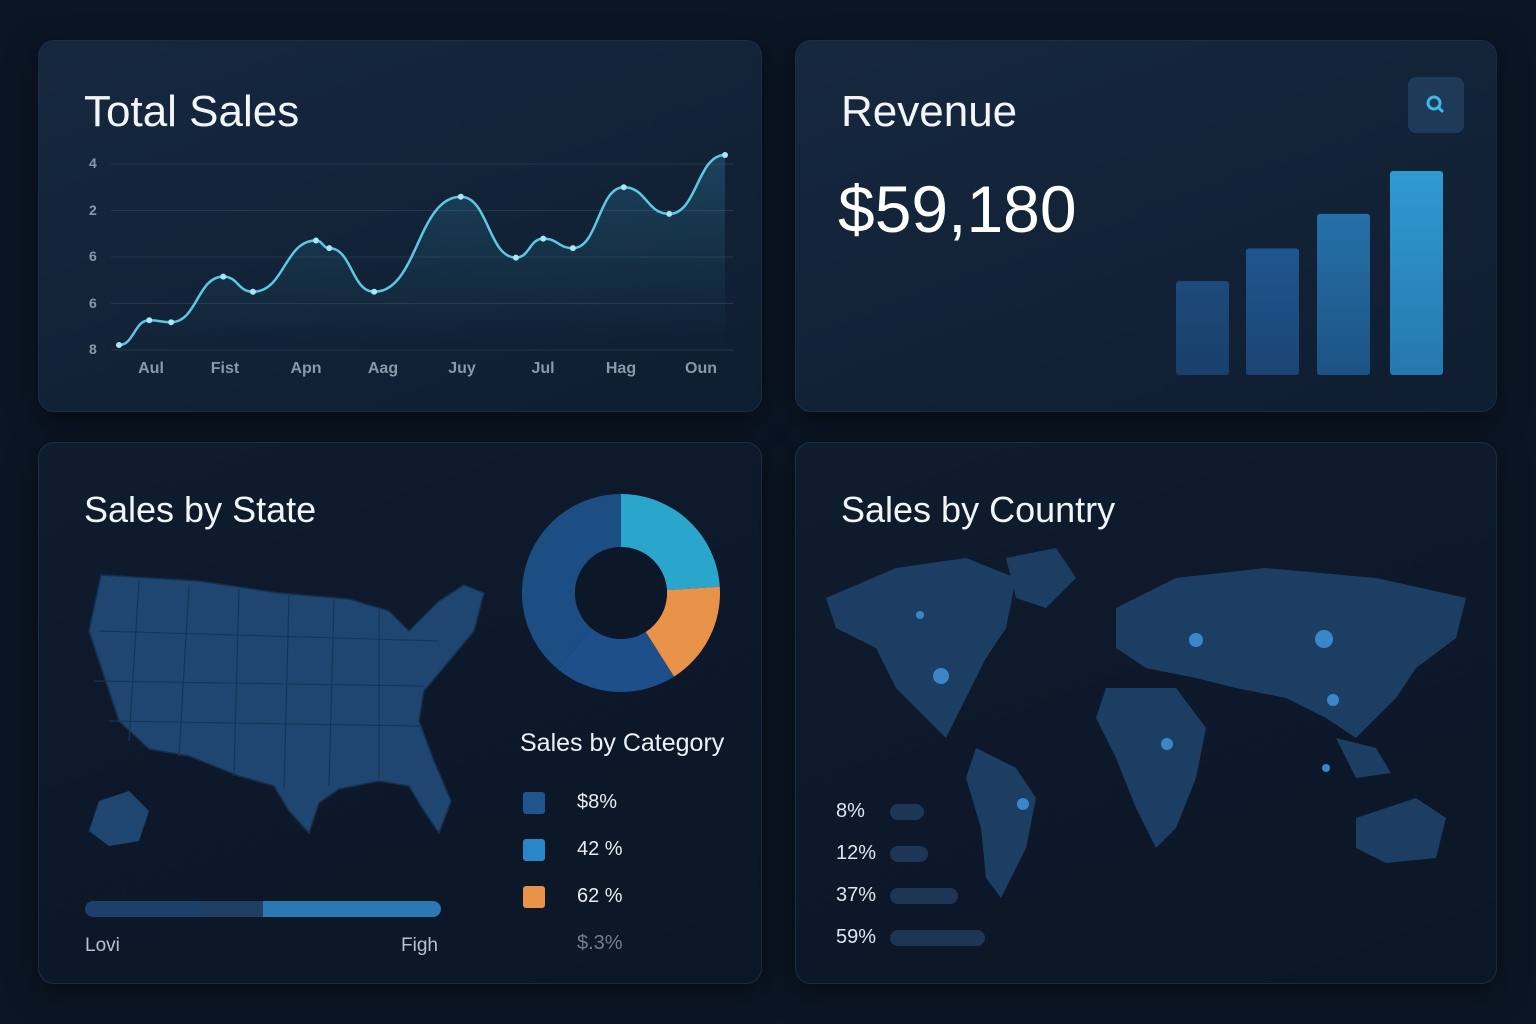  What do you see at coordinates (570, 802) in the screenshot?
I see `category-legend-item: $8%` at bounding box center [570, 802].